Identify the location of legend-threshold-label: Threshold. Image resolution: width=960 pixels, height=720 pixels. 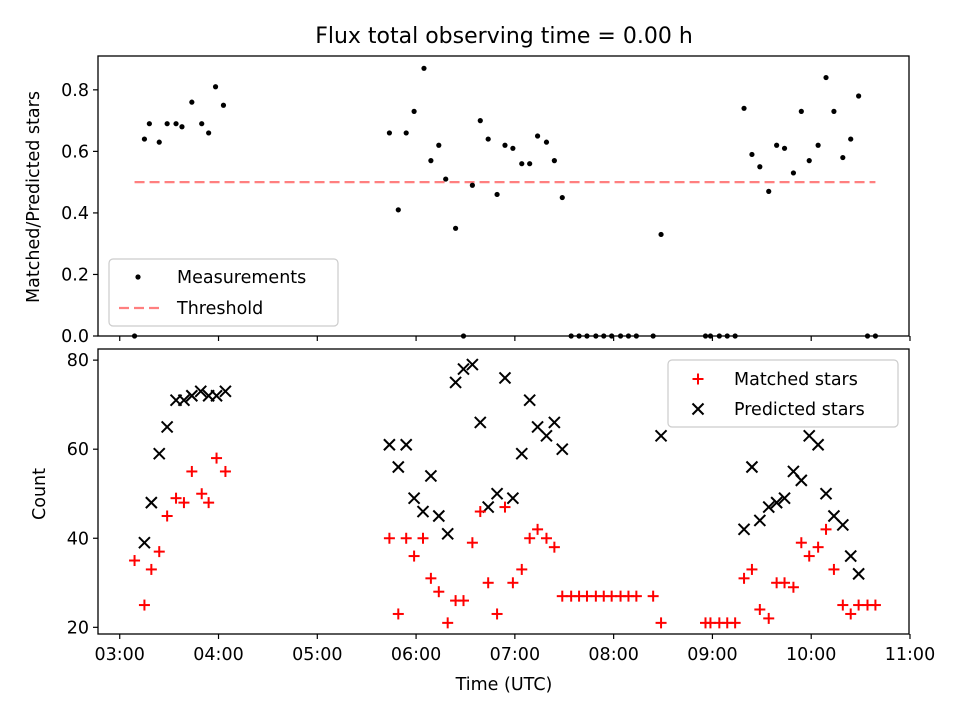
(219, 309).